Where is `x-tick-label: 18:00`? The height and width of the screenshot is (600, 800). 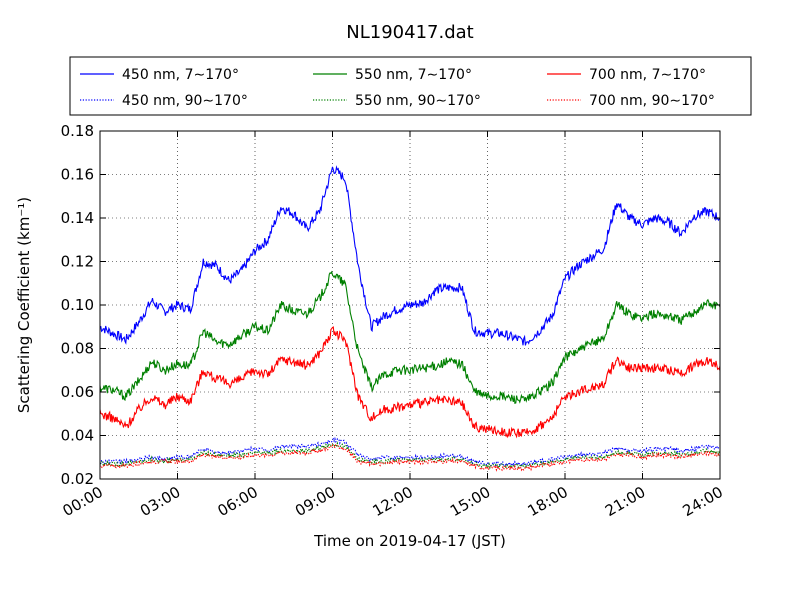 x-tick-label: 18:00 is located at coordinates (548, 501).